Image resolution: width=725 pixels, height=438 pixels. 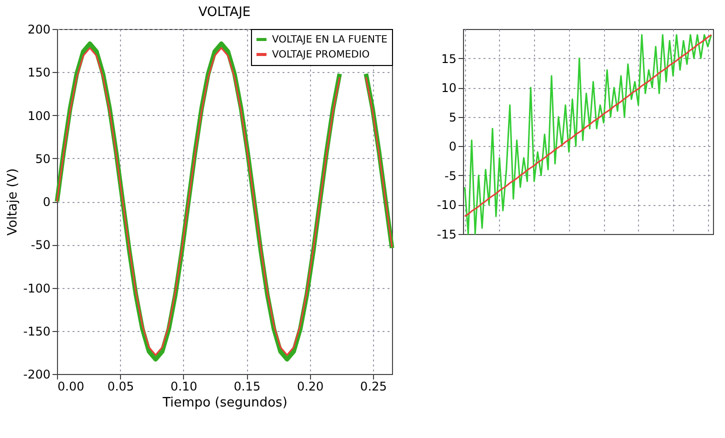 I want to click on y-tick-label: -150, so click(x=36, y=331).